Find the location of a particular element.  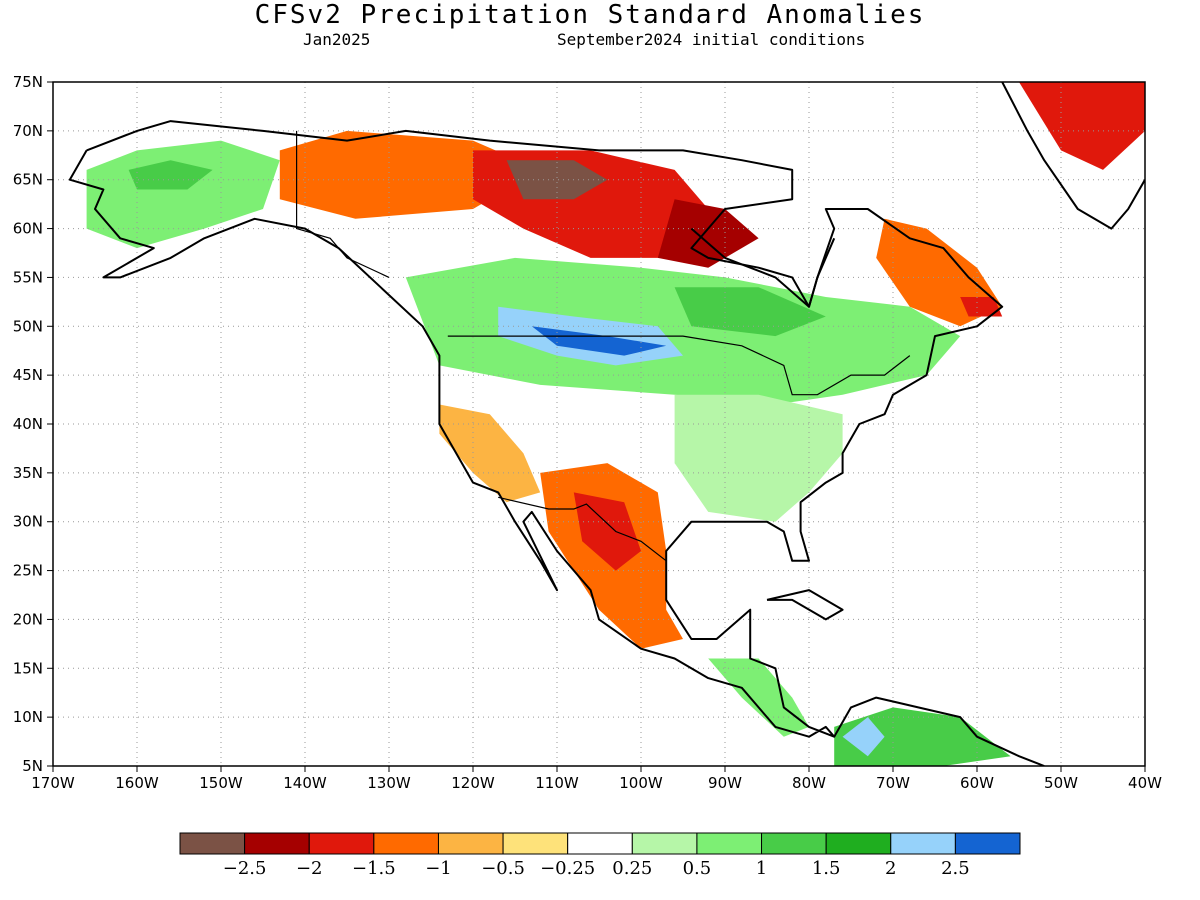

lat-tick-label: 55N is located at coordinates (28, 277).